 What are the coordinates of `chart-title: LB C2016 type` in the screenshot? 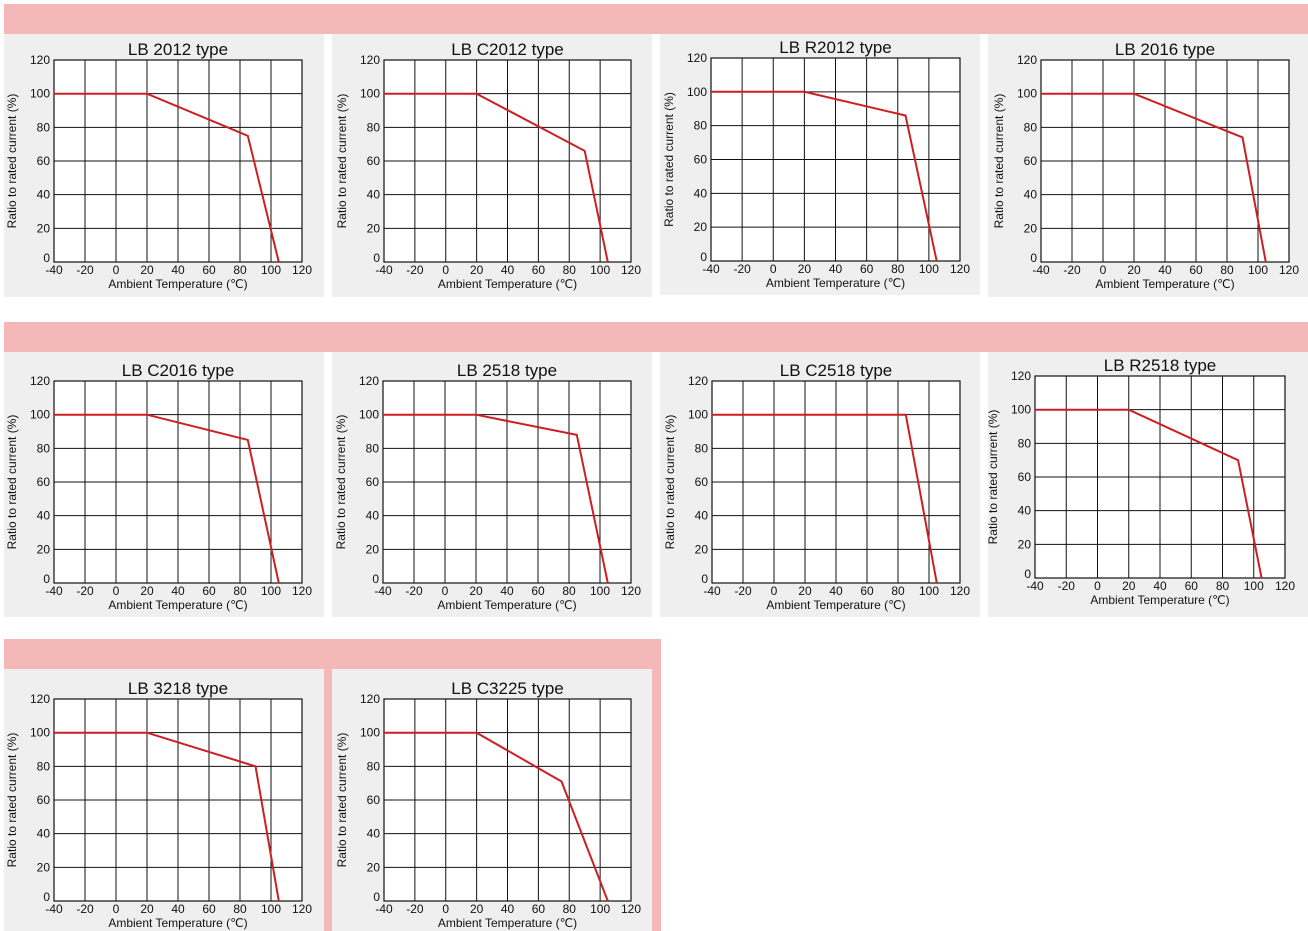 It's located at (178, 370).